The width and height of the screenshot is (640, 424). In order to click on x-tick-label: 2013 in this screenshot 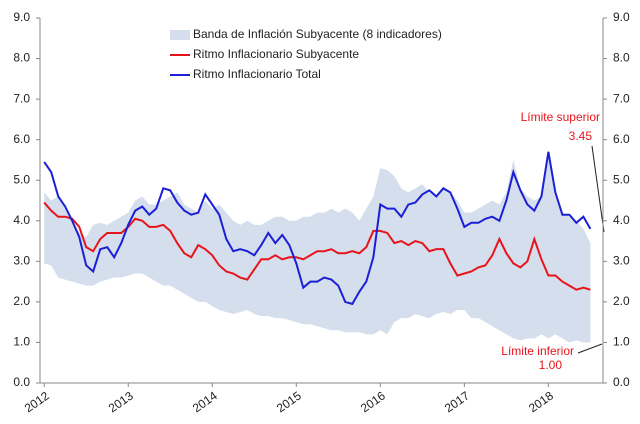, I will do `click(121, 401)`.